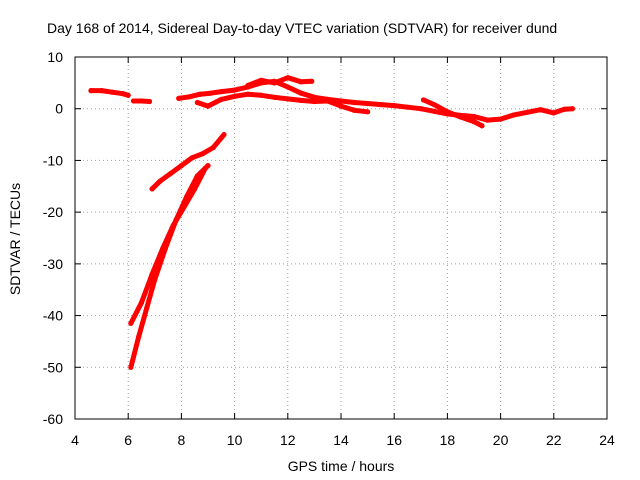  Describe the element at coordinates (75, 440) in the screenshot. I see `x-tick-label: 4` at that location.